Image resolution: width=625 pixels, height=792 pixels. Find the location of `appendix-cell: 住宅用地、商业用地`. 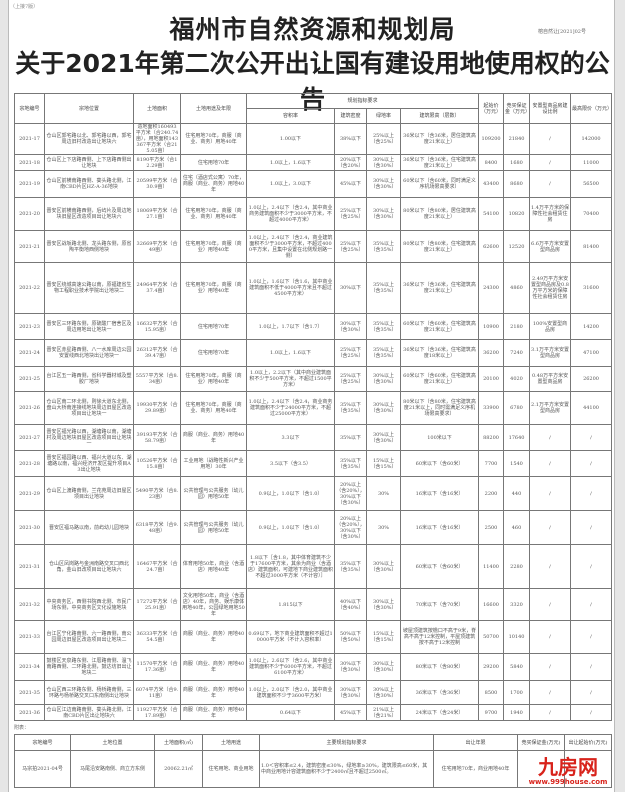

appendix-cell: 住宅用地、商业用地 is located at coordinates (231, 769).